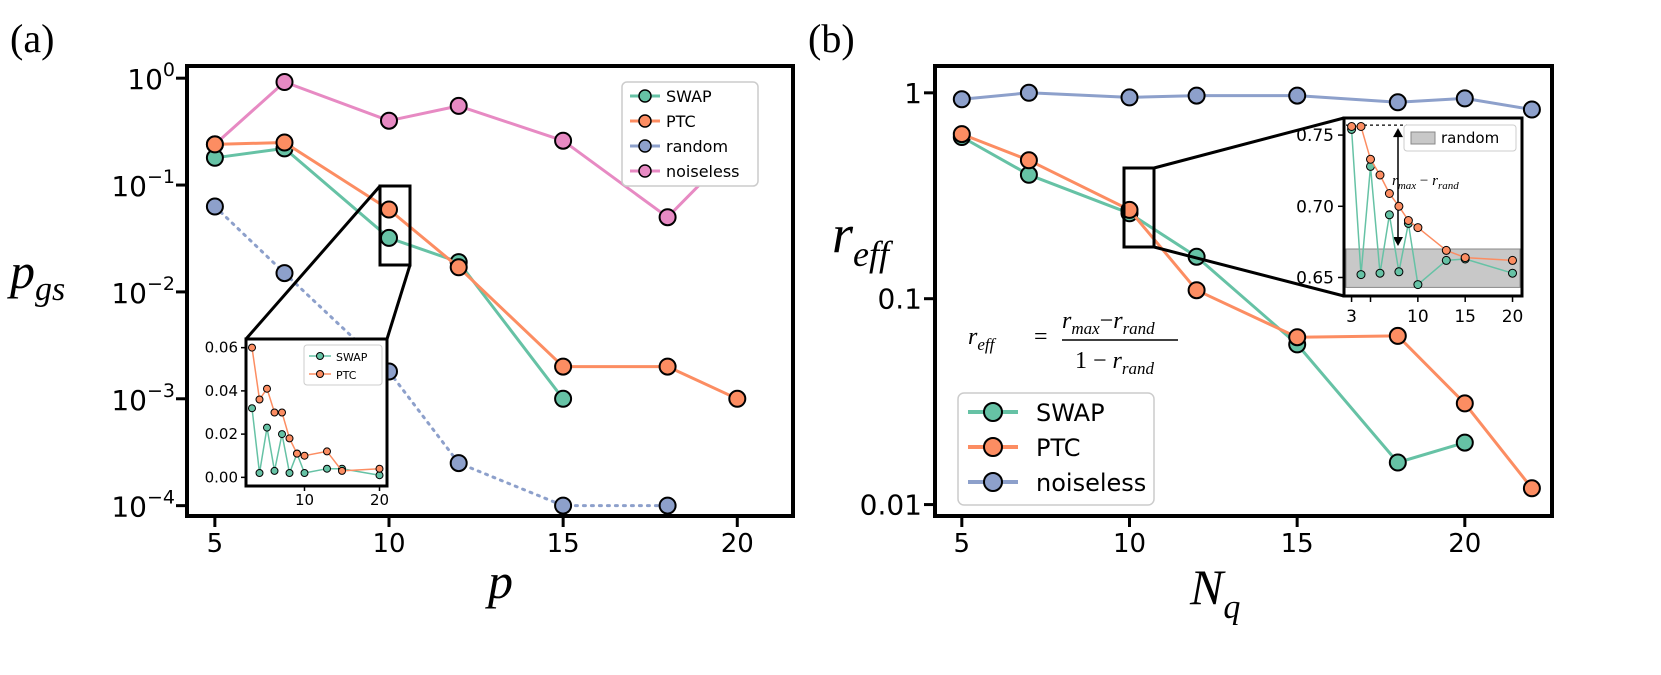  What do you see at coordinates (343, 365) in the screenshot?
I see `panel-a-inset-legend: SWAP PTC` at bounding box center [343, 365].